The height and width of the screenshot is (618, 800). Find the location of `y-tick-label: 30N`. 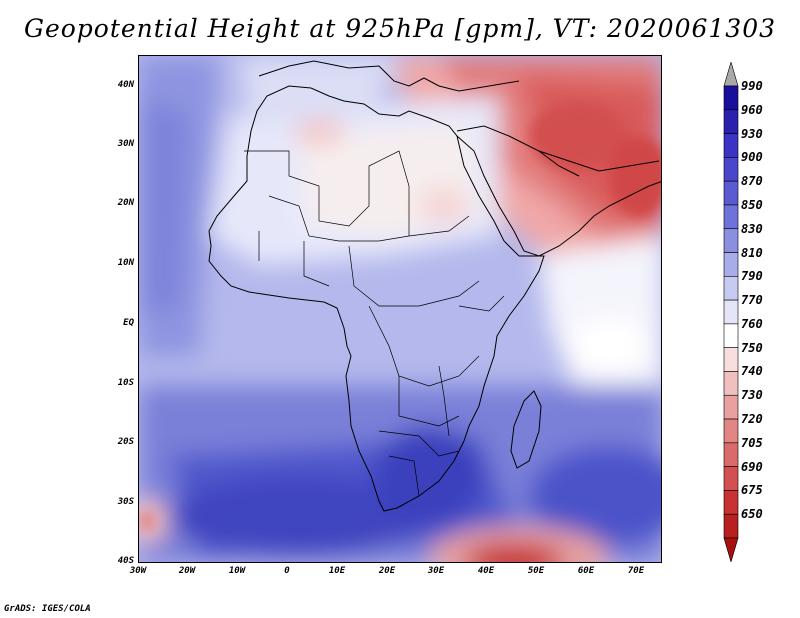

y-tick-label: 30N is located at coordinates (125, 144).